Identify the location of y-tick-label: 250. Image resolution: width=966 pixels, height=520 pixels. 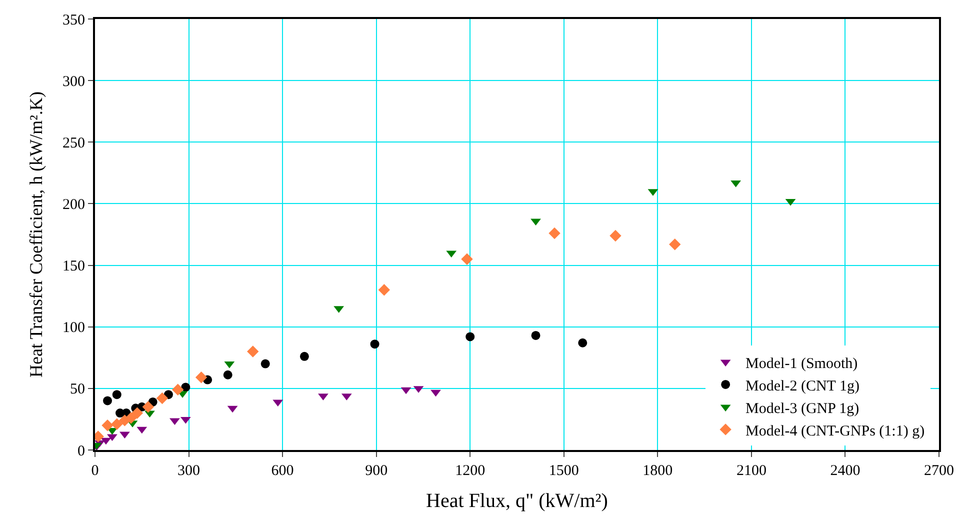
(73, 143).